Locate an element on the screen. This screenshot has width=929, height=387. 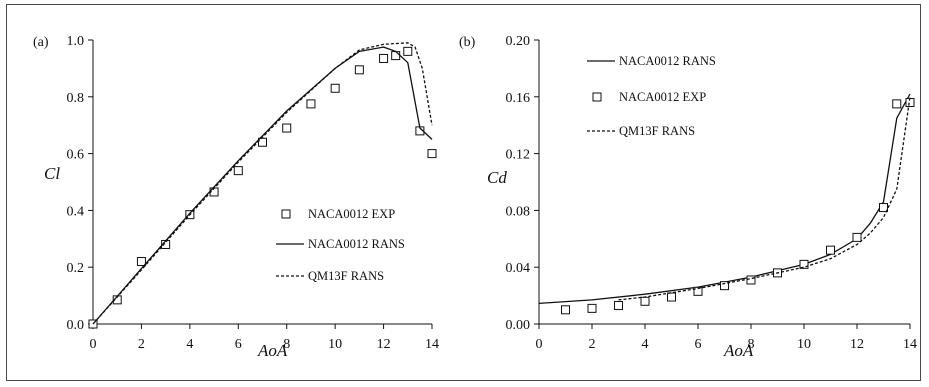
panel-b-y-tick-label: 0.16 is located at coordinates (518, 98).